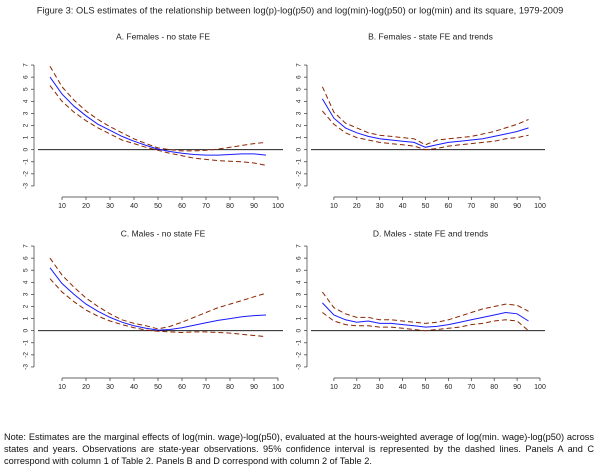  What do you see at coordinates (163, 233) in the screenshot?
I see `panel-title: C. Males - no state FE` at bounding box center [163, 233].